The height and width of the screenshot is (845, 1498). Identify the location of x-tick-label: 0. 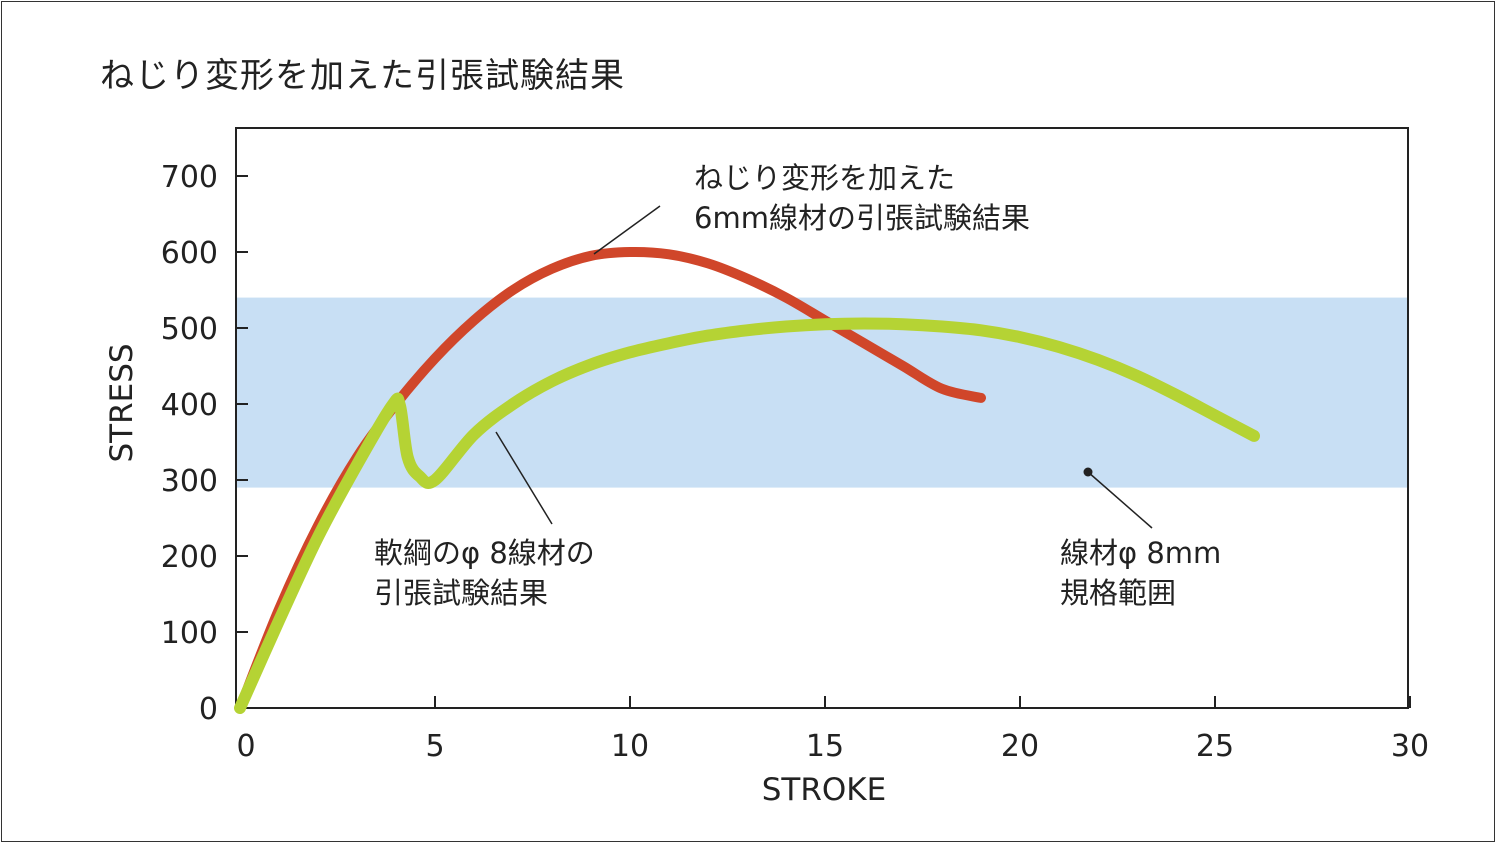
(245, 746).